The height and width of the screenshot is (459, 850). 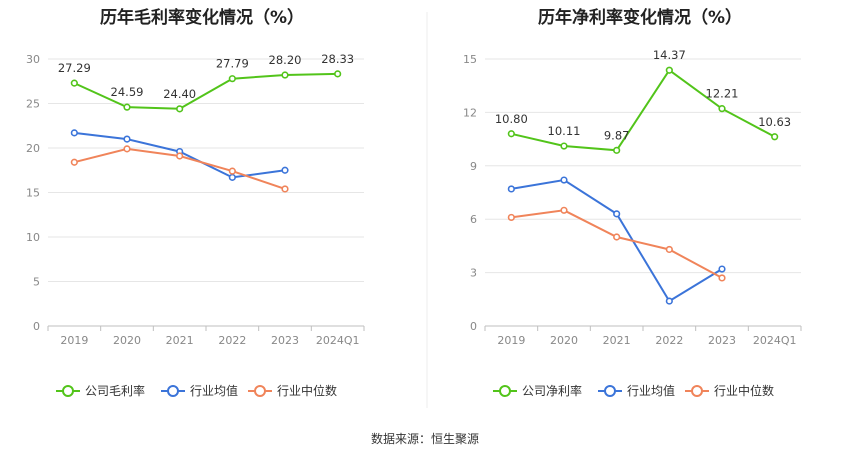 I want to click on net-x-tick-label: 2023, so click(x=722, y=340).